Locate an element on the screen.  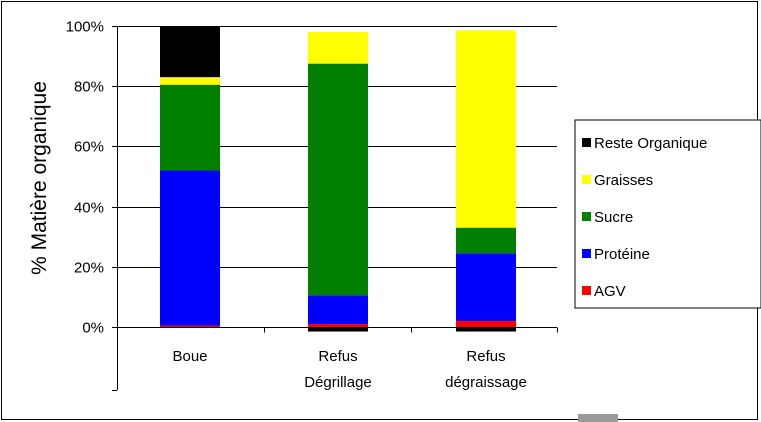
x-tick-label: Boue is located at coordinates (189, 356).